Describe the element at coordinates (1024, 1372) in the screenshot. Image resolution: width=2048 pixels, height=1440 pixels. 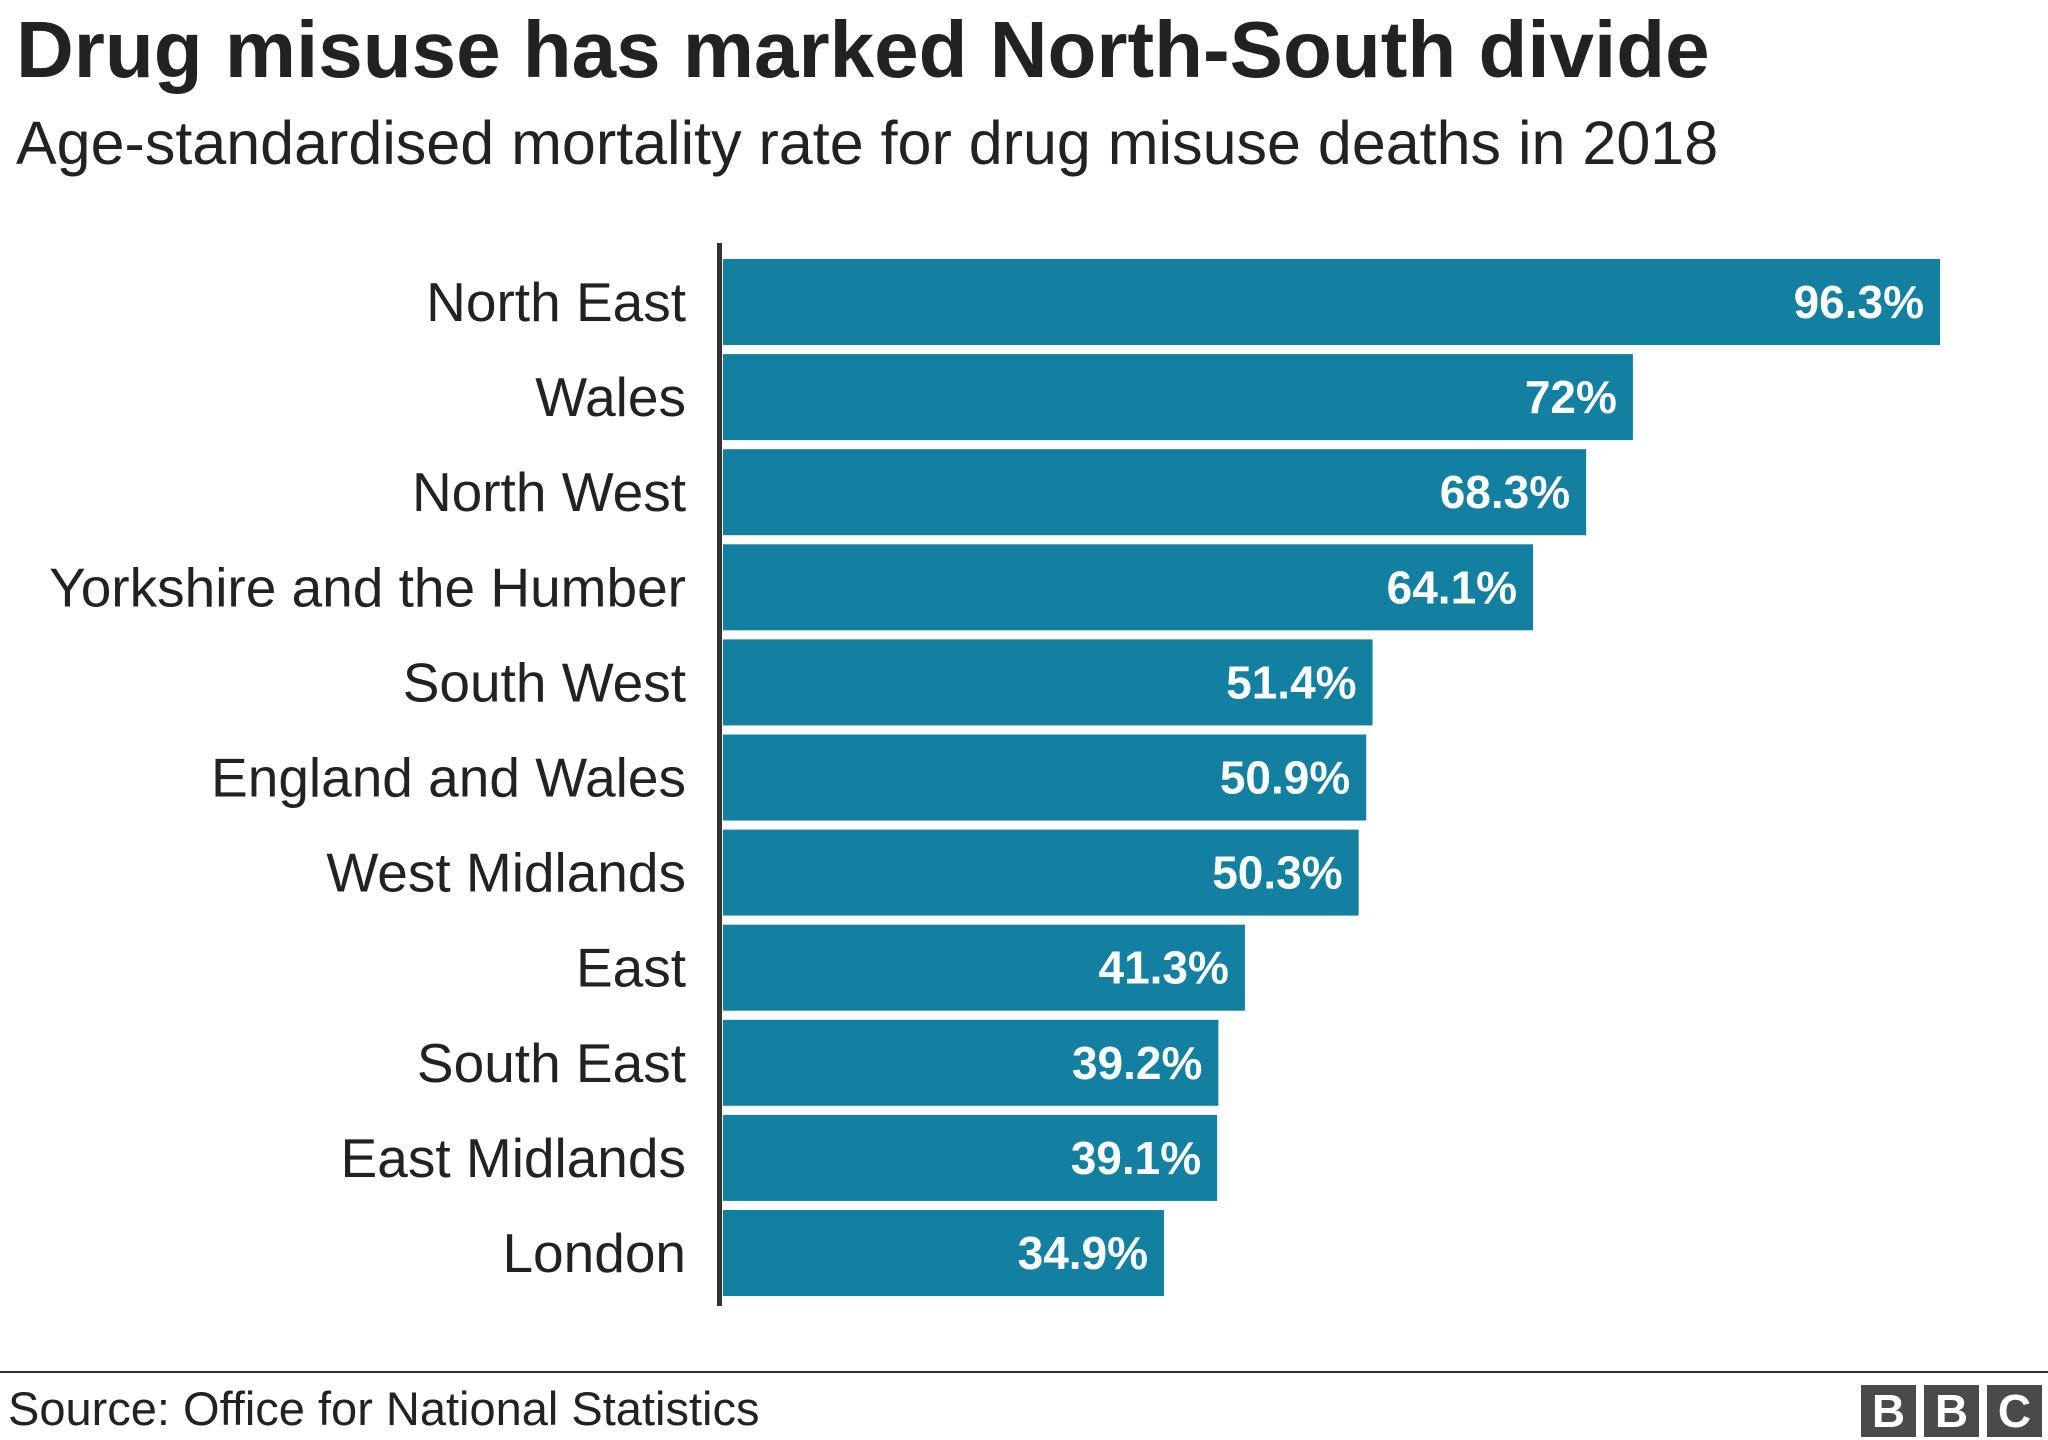
I see `footer-divider` at that location.